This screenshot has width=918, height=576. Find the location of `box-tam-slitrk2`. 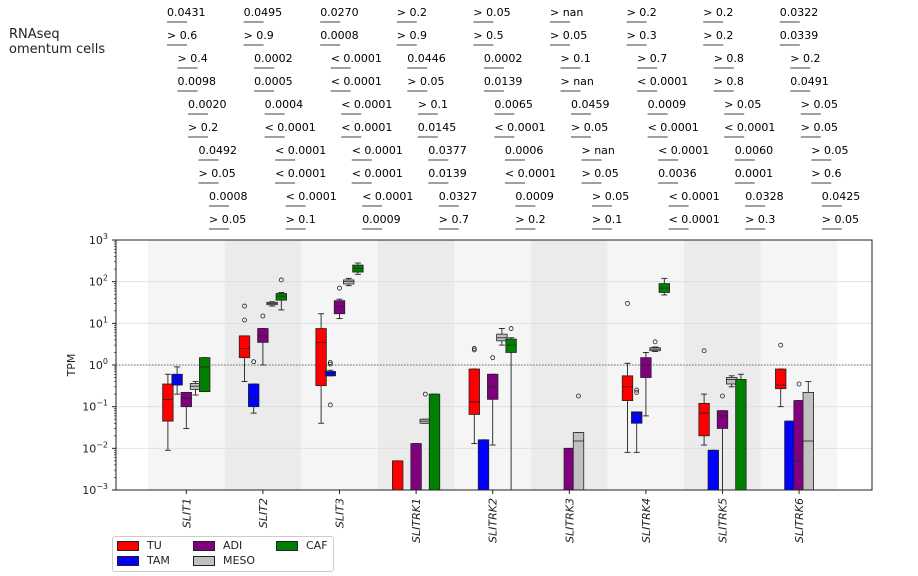

box-tam-slitrk2 is located at coordinates (483, 465).